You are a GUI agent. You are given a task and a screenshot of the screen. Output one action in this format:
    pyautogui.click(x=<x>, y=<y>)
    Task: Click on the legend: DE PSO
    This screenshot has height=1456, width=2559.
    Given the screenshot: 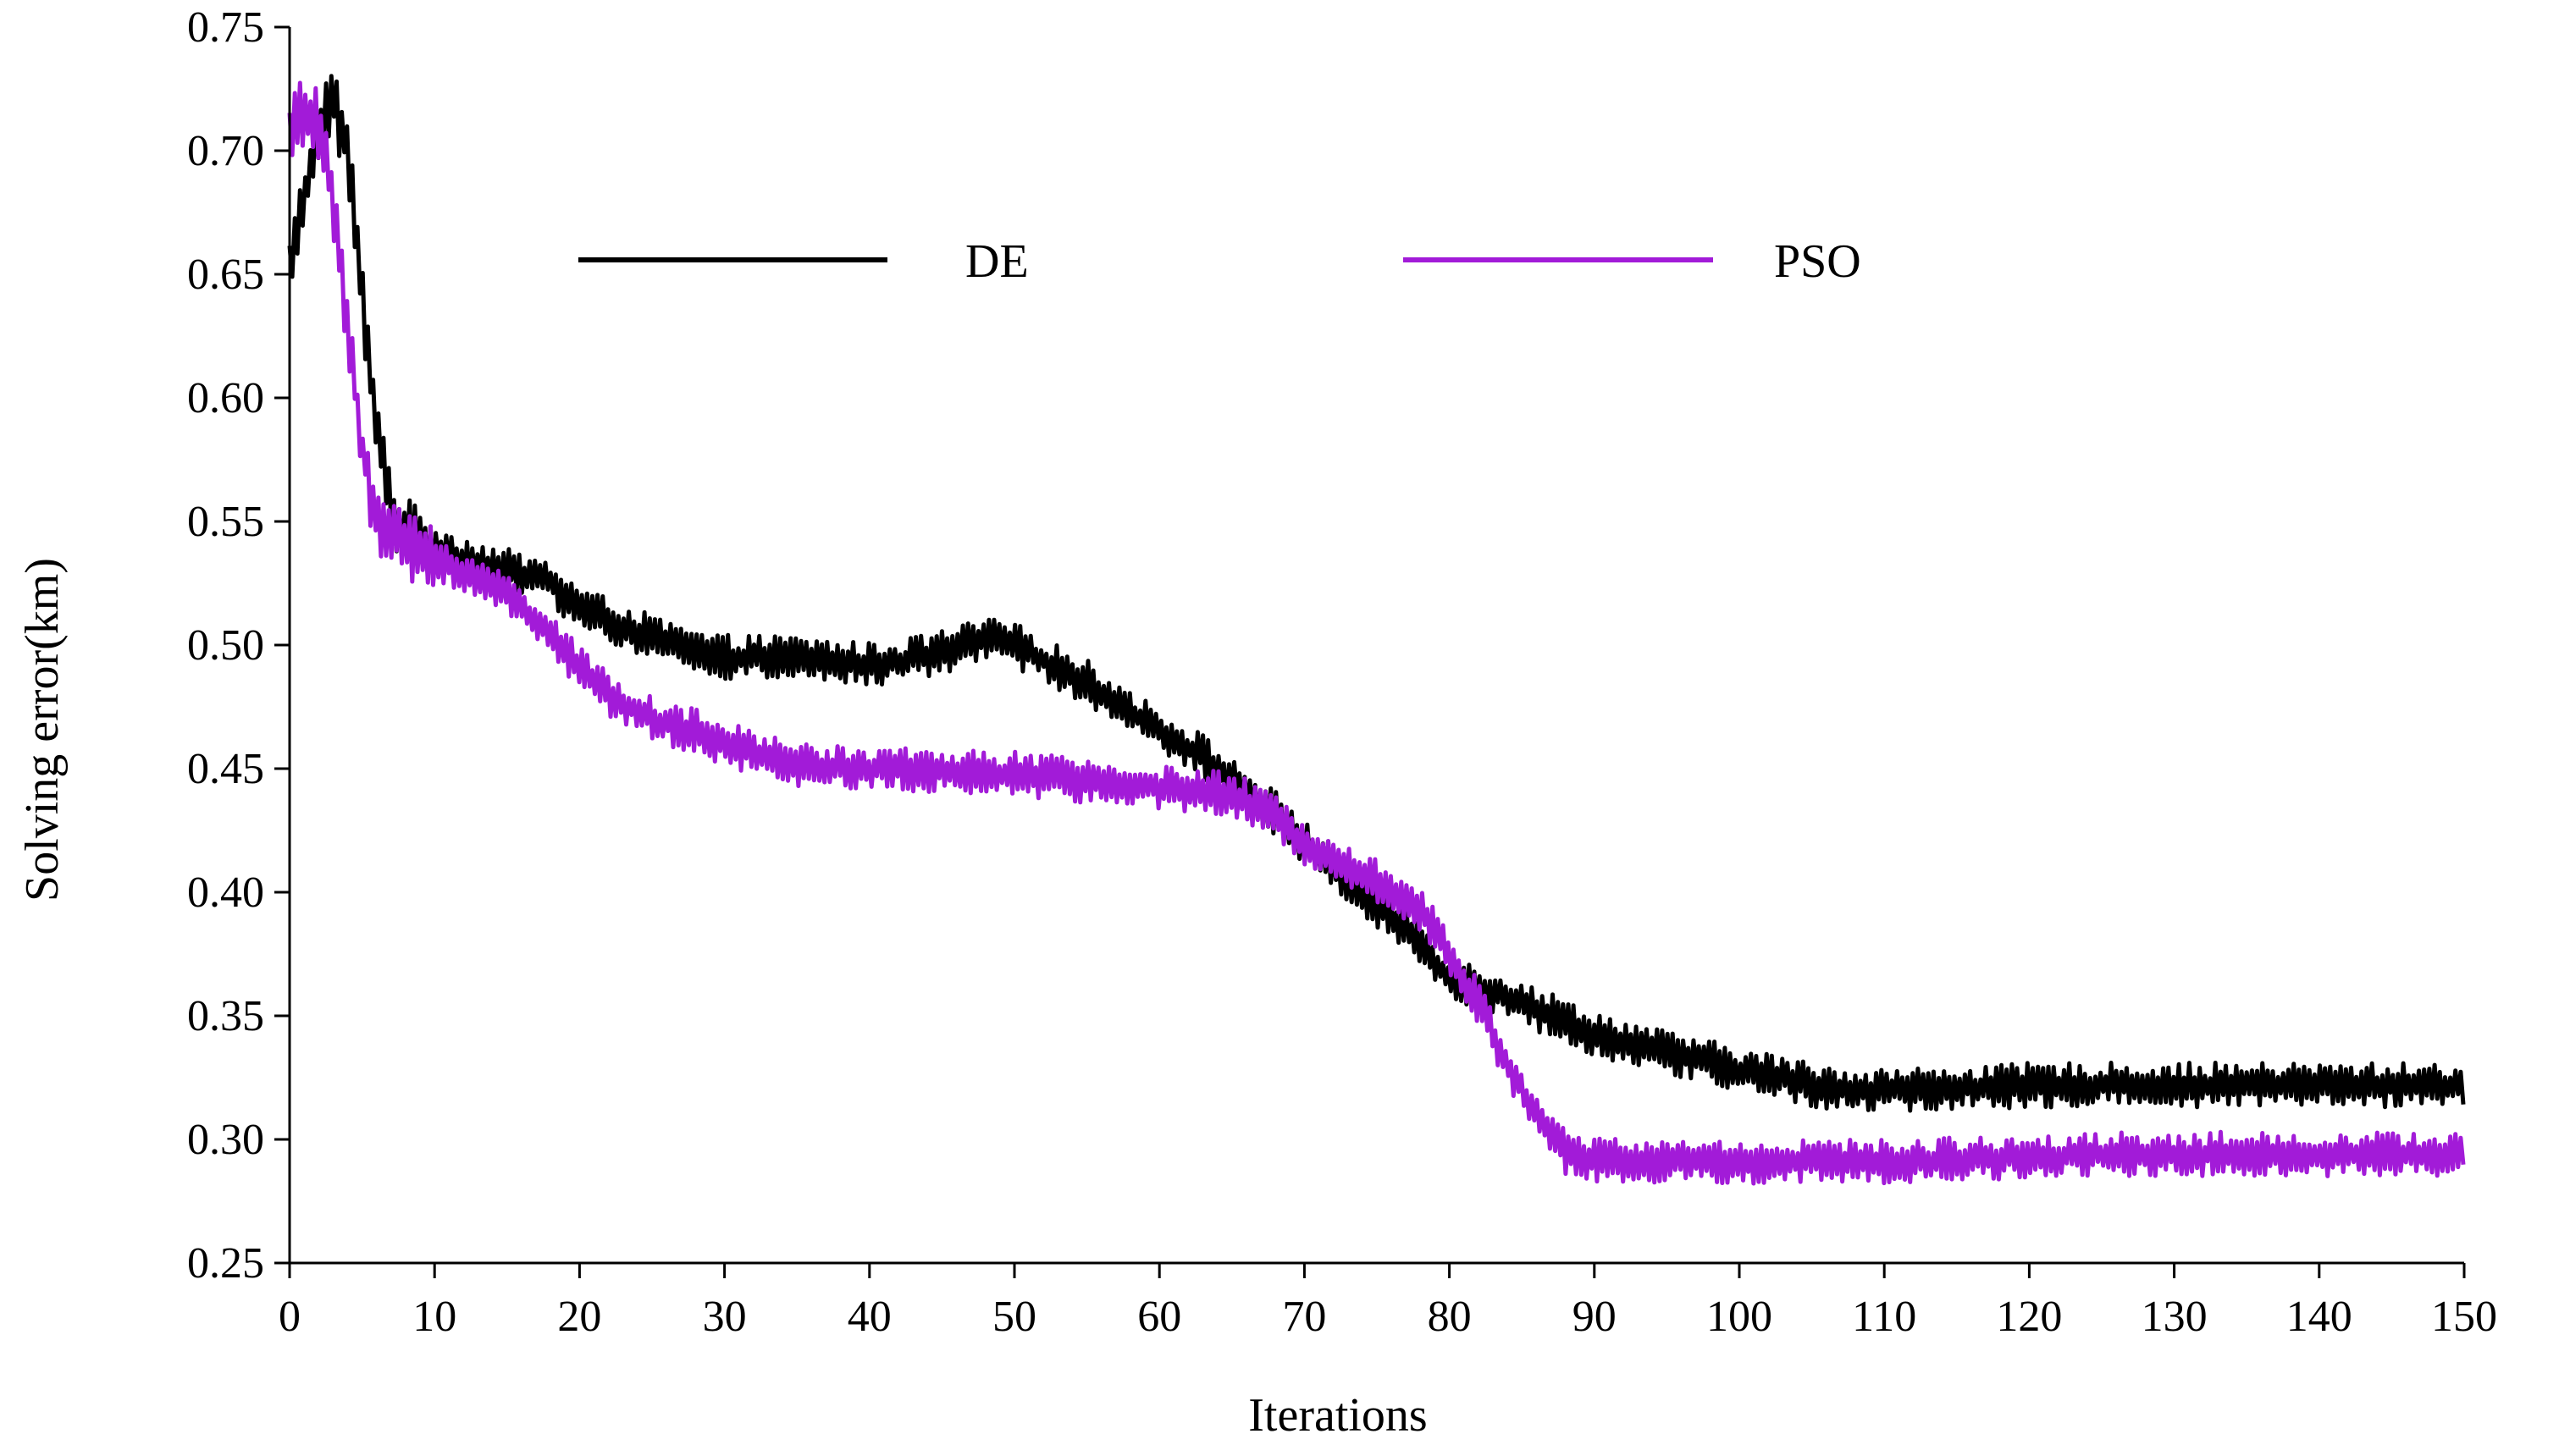 What is the action you would take?
    pyautogui.click(x=1220, y=261)
    